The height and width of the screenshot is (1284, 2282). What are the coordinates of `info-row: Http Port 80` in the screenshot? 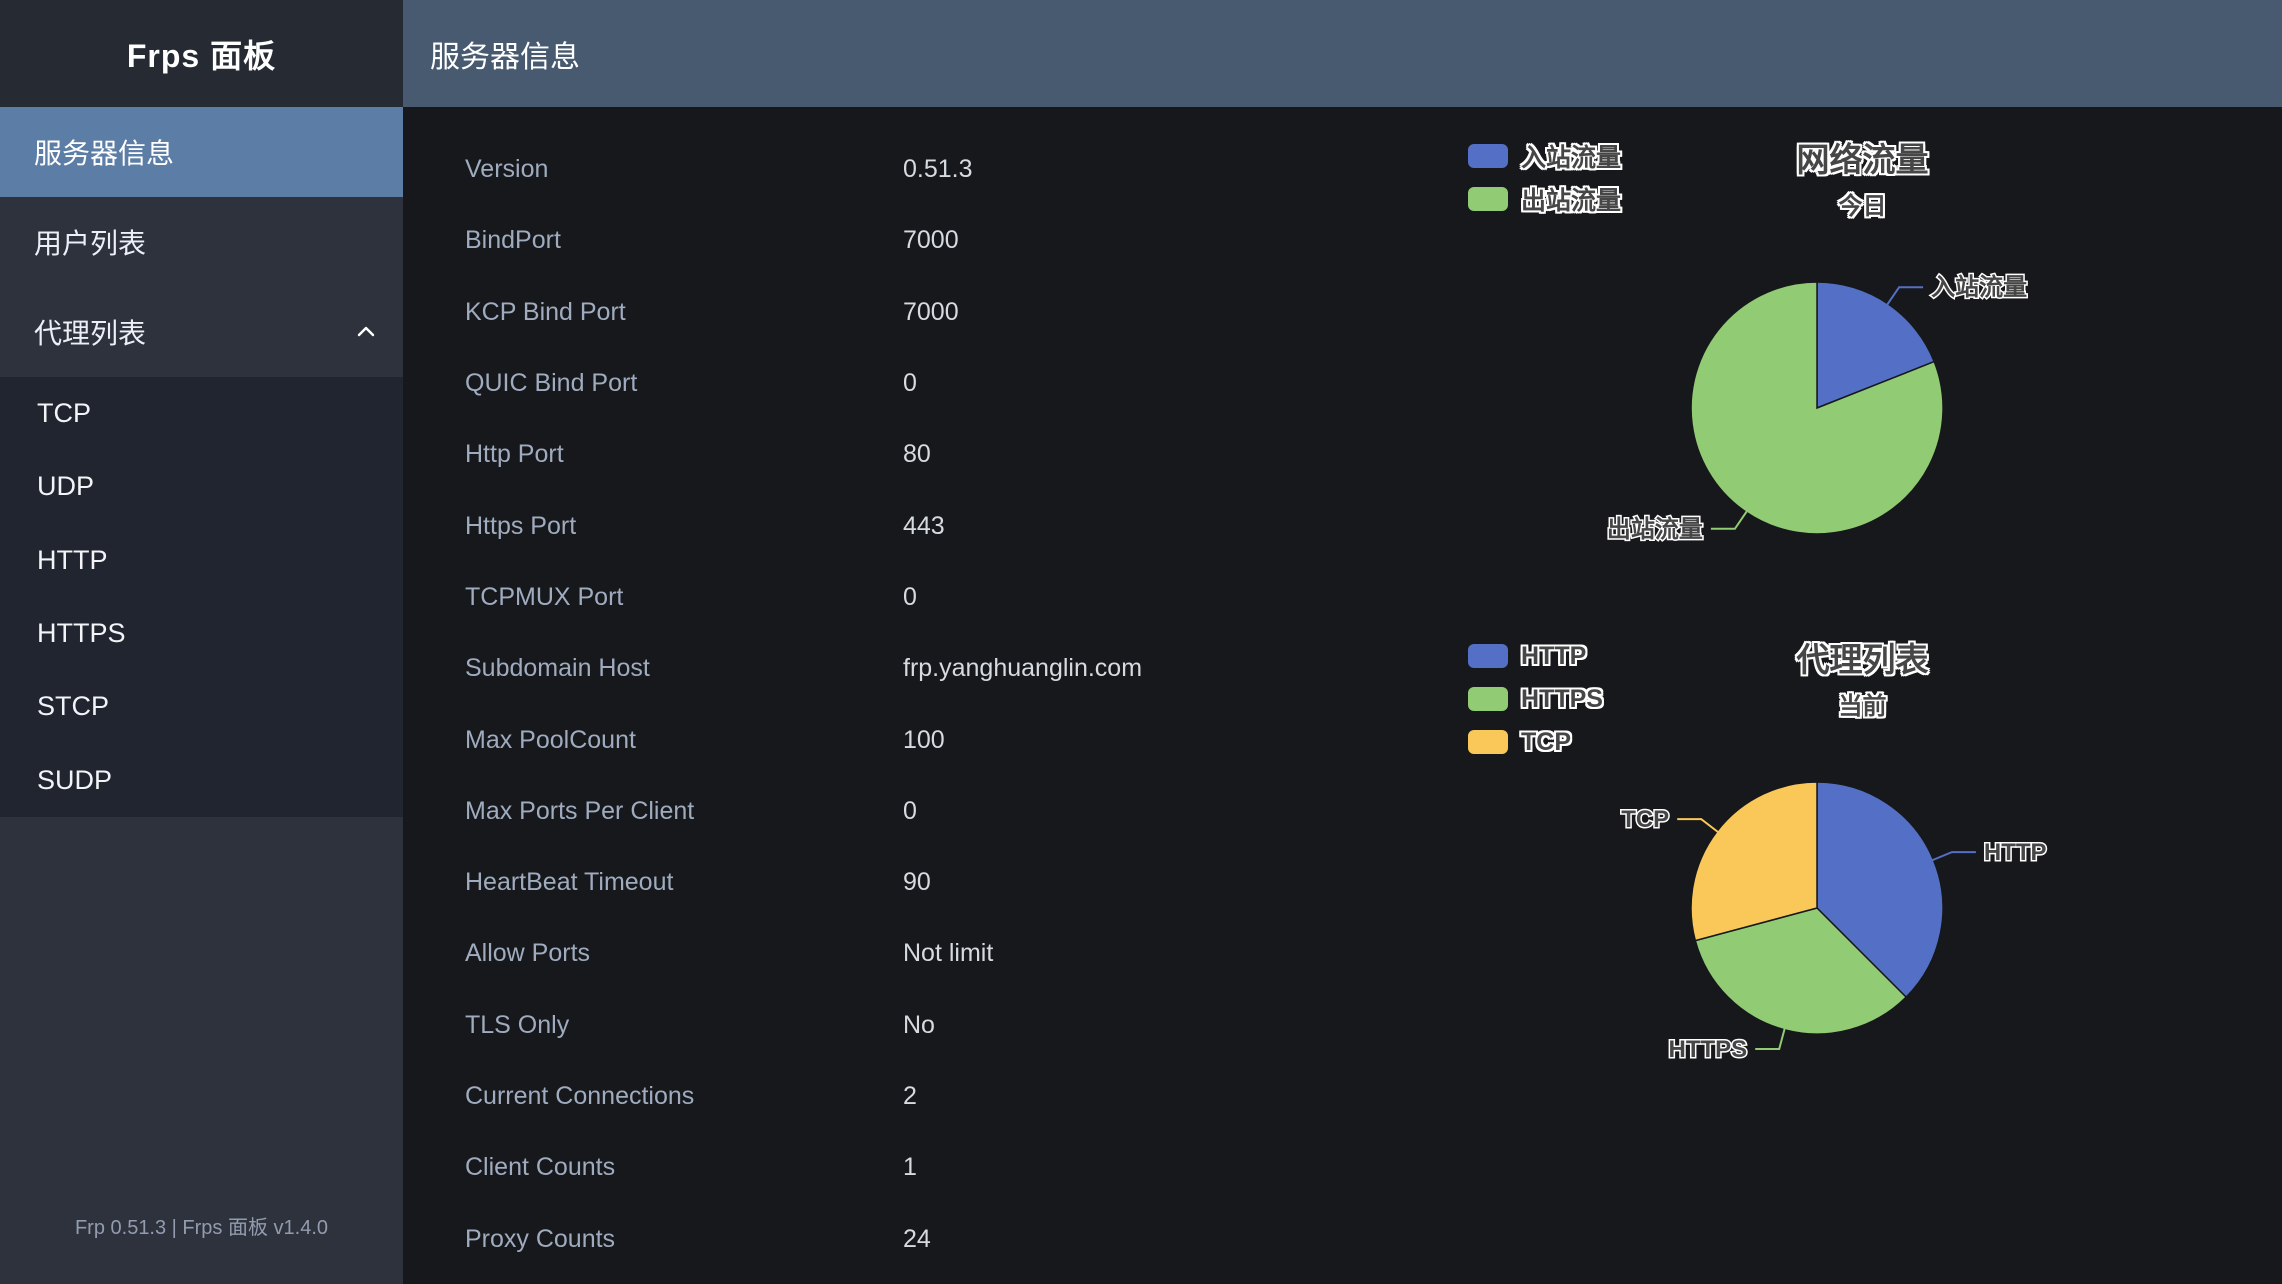 It's located at (955, 454).